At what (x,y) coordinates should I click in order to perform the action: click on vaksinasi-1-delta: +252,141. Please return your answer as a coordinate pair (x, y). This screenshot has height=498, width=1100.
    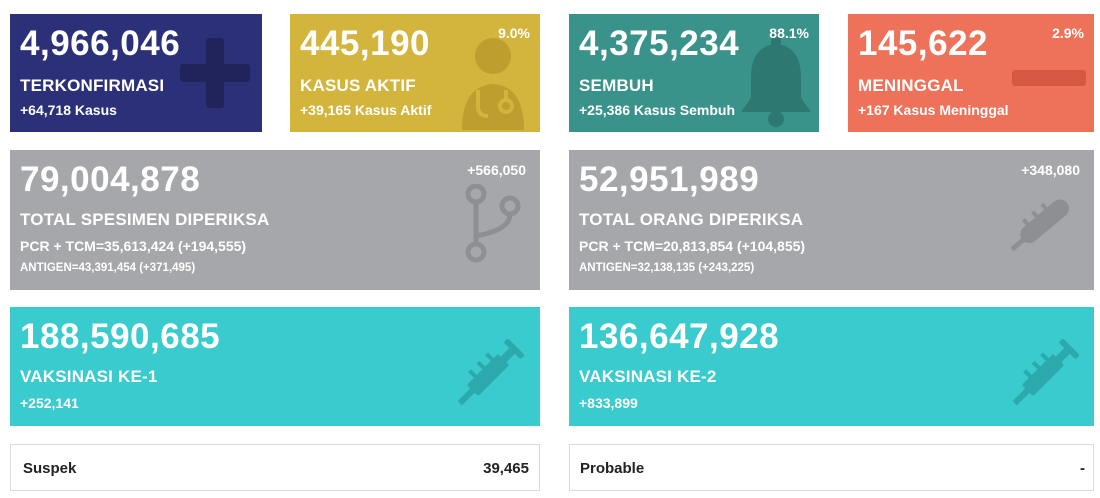
    Looking at the image, I should click on (49, 403).